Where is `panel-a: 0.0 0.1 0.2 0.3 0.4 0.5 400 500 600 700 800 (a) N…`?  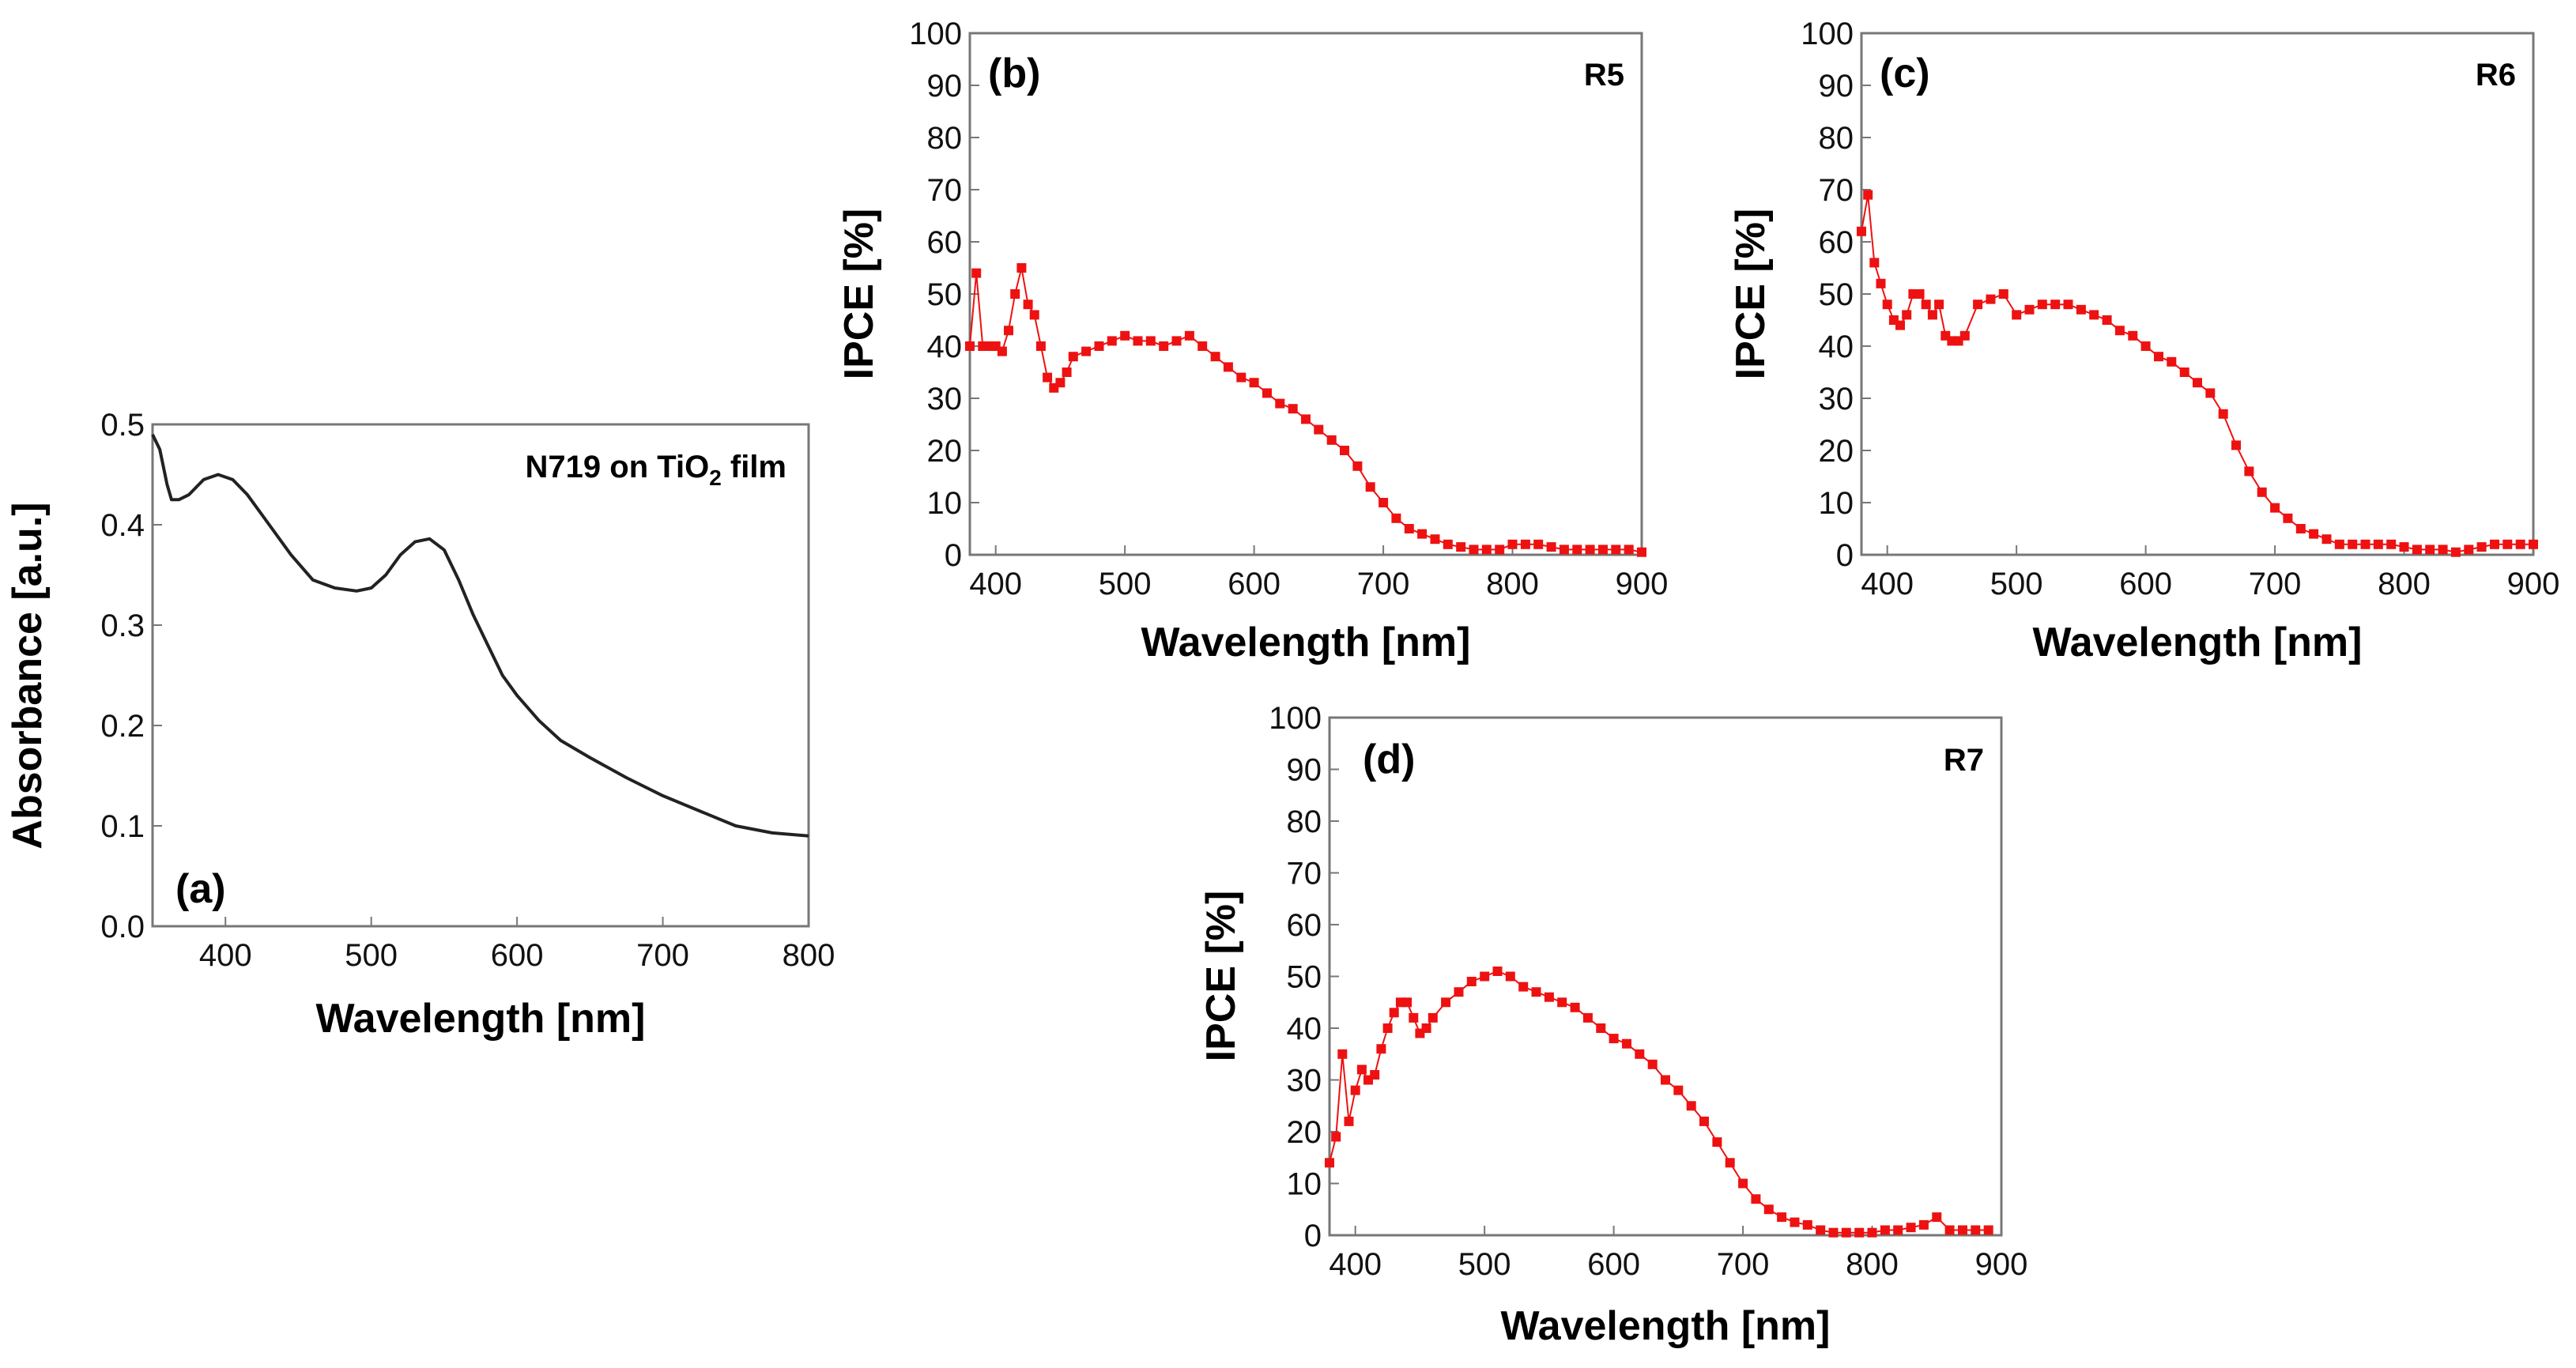 panel-a: 0.0 0.1 0.2 0.3 0.4 0.5 400 500 600 700 800 (a) N… is located at coordinates (420, 725).